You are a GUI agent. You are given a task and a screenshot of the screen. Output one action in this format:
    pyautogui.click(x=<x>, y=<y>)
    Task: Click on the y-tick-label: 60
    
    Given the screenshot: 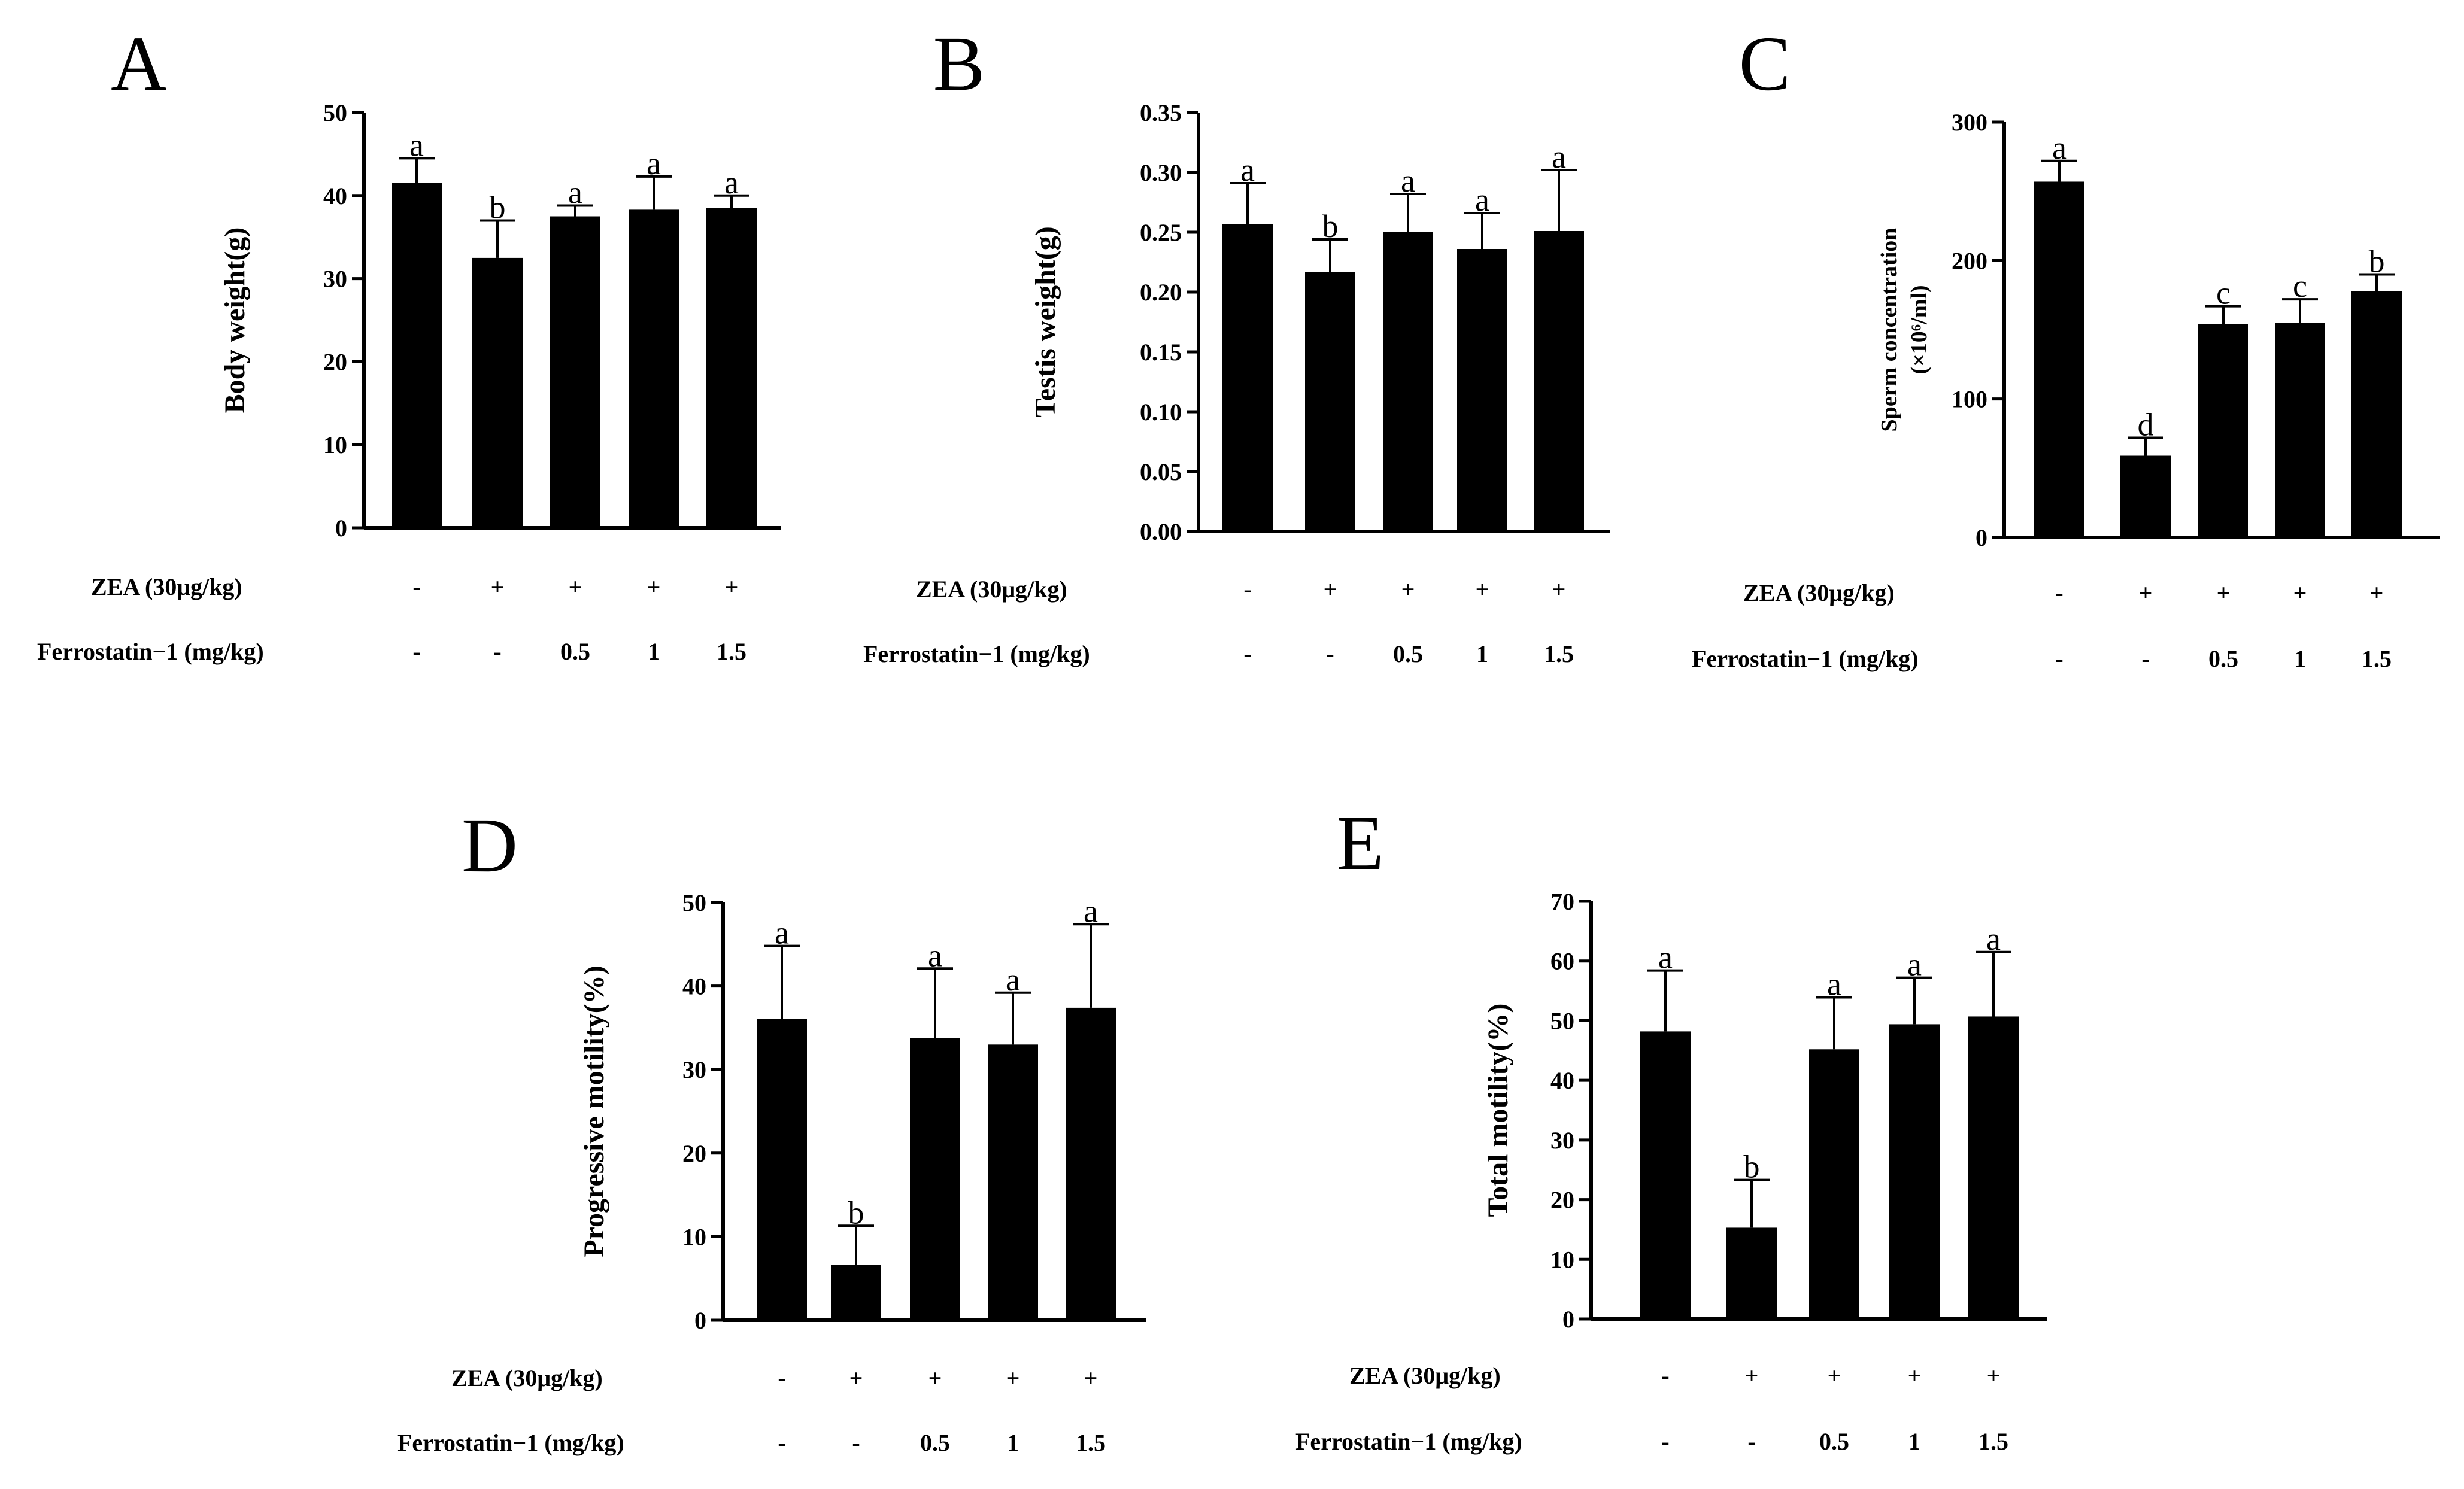 What is the action you would take?
    pyautogui.click(x=1562, y=961)
    